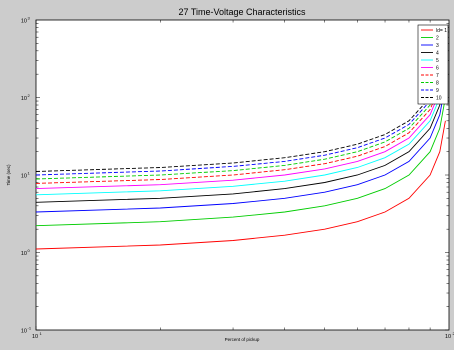 The height and width of the screenshot is (350, 454). I want to click on legend-label: 3, so click(437, 46).